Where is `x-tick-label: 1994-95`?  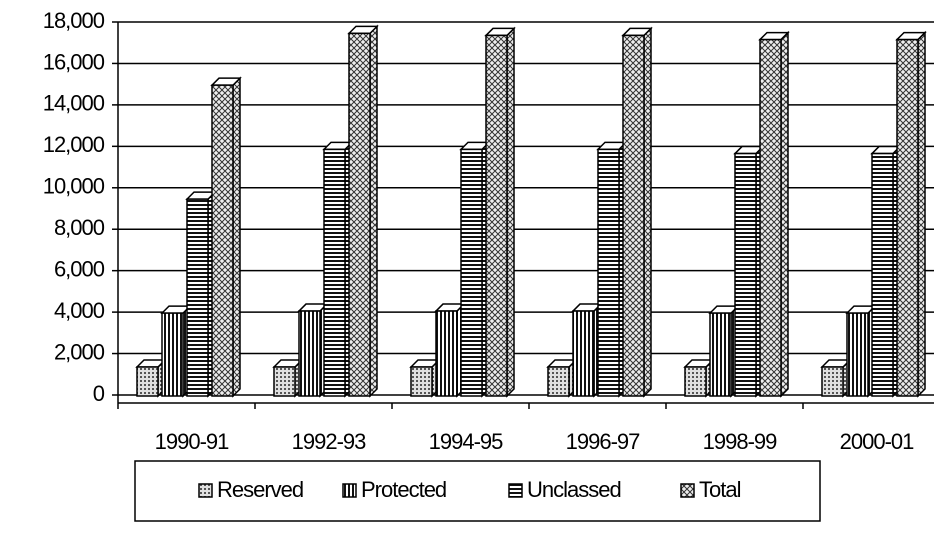
x-tick-label: 1994-95 is located at coordinates (466, 441).